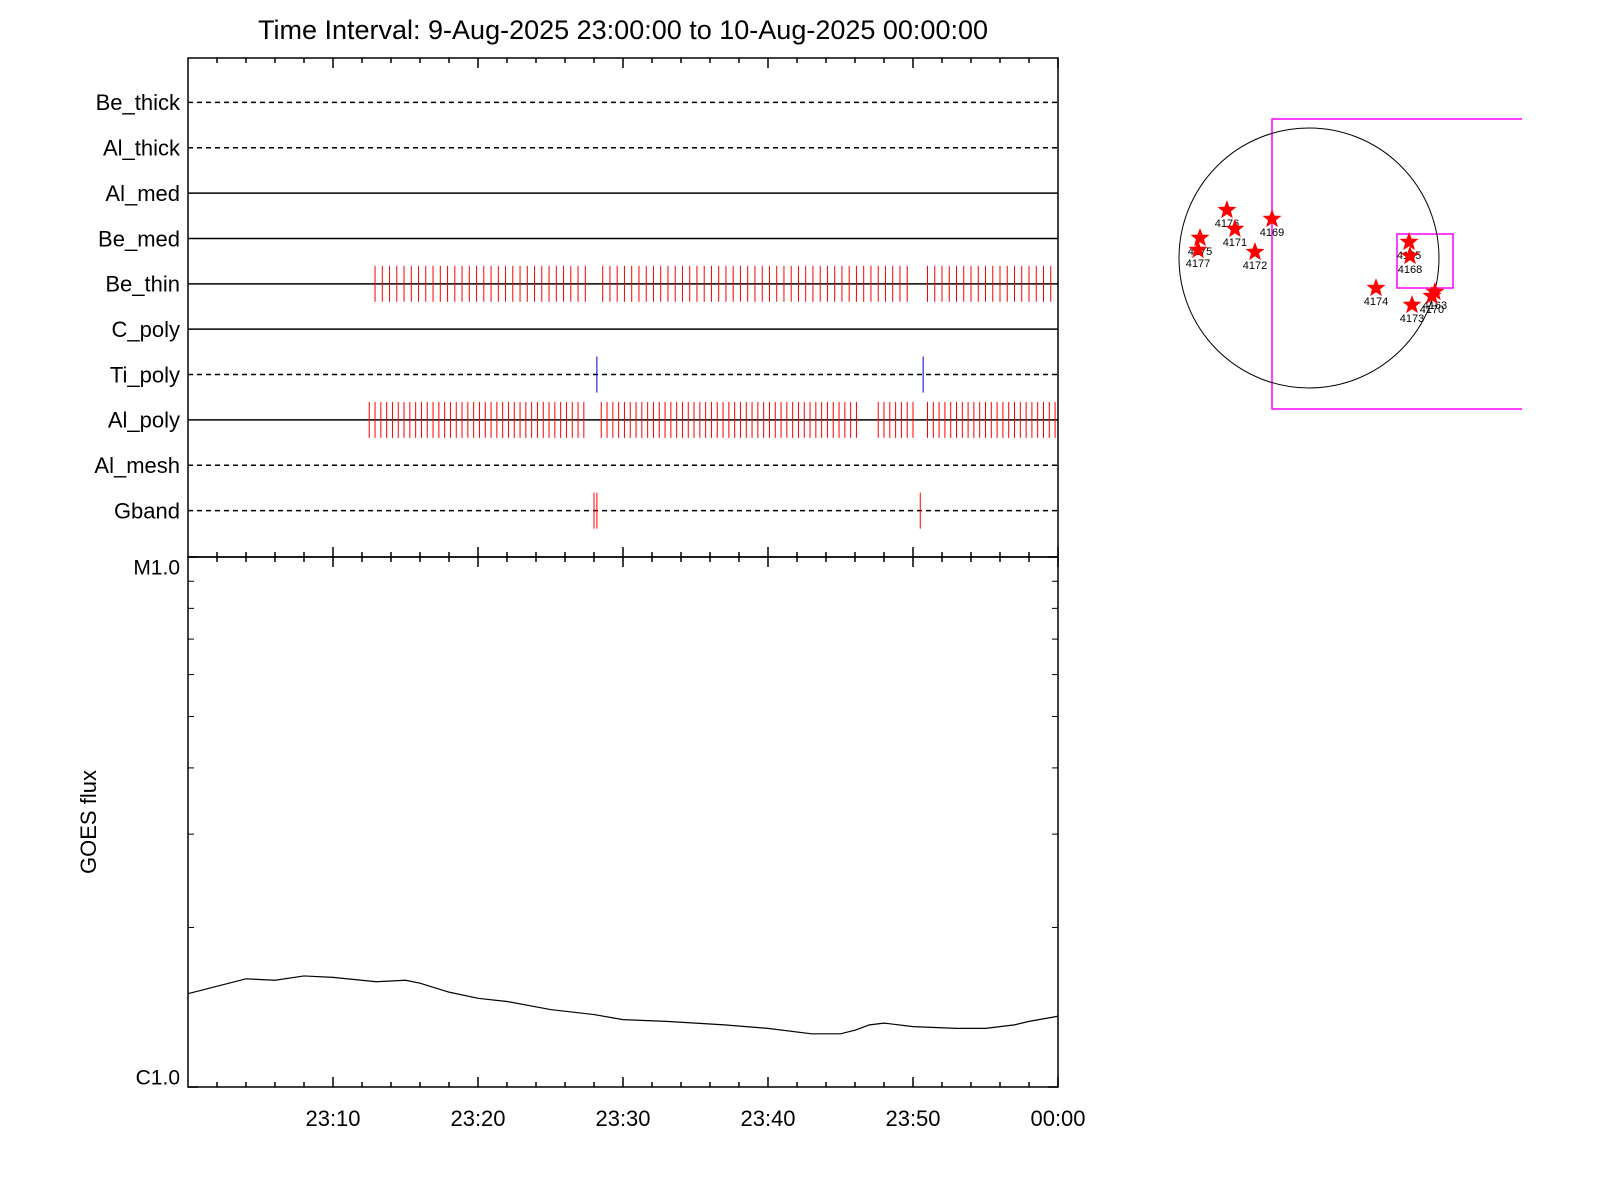 Image resolution: width=1600 pixels, height=1200 pixels. Describe the element at coordinates (1255, 266) in the screenshot. I see `region-label: 4172` at that location.